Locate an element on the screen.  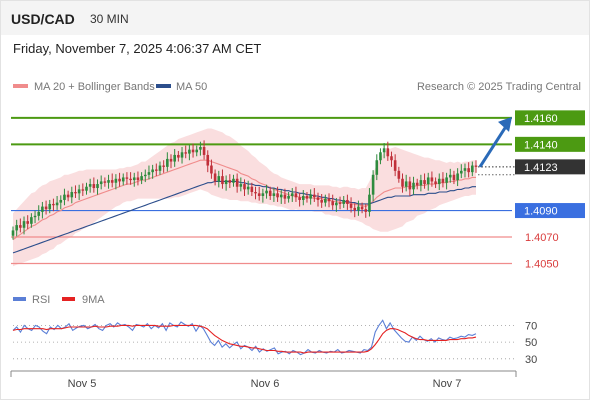
rsi-legend-swatch is located at coordinates (19, 299).